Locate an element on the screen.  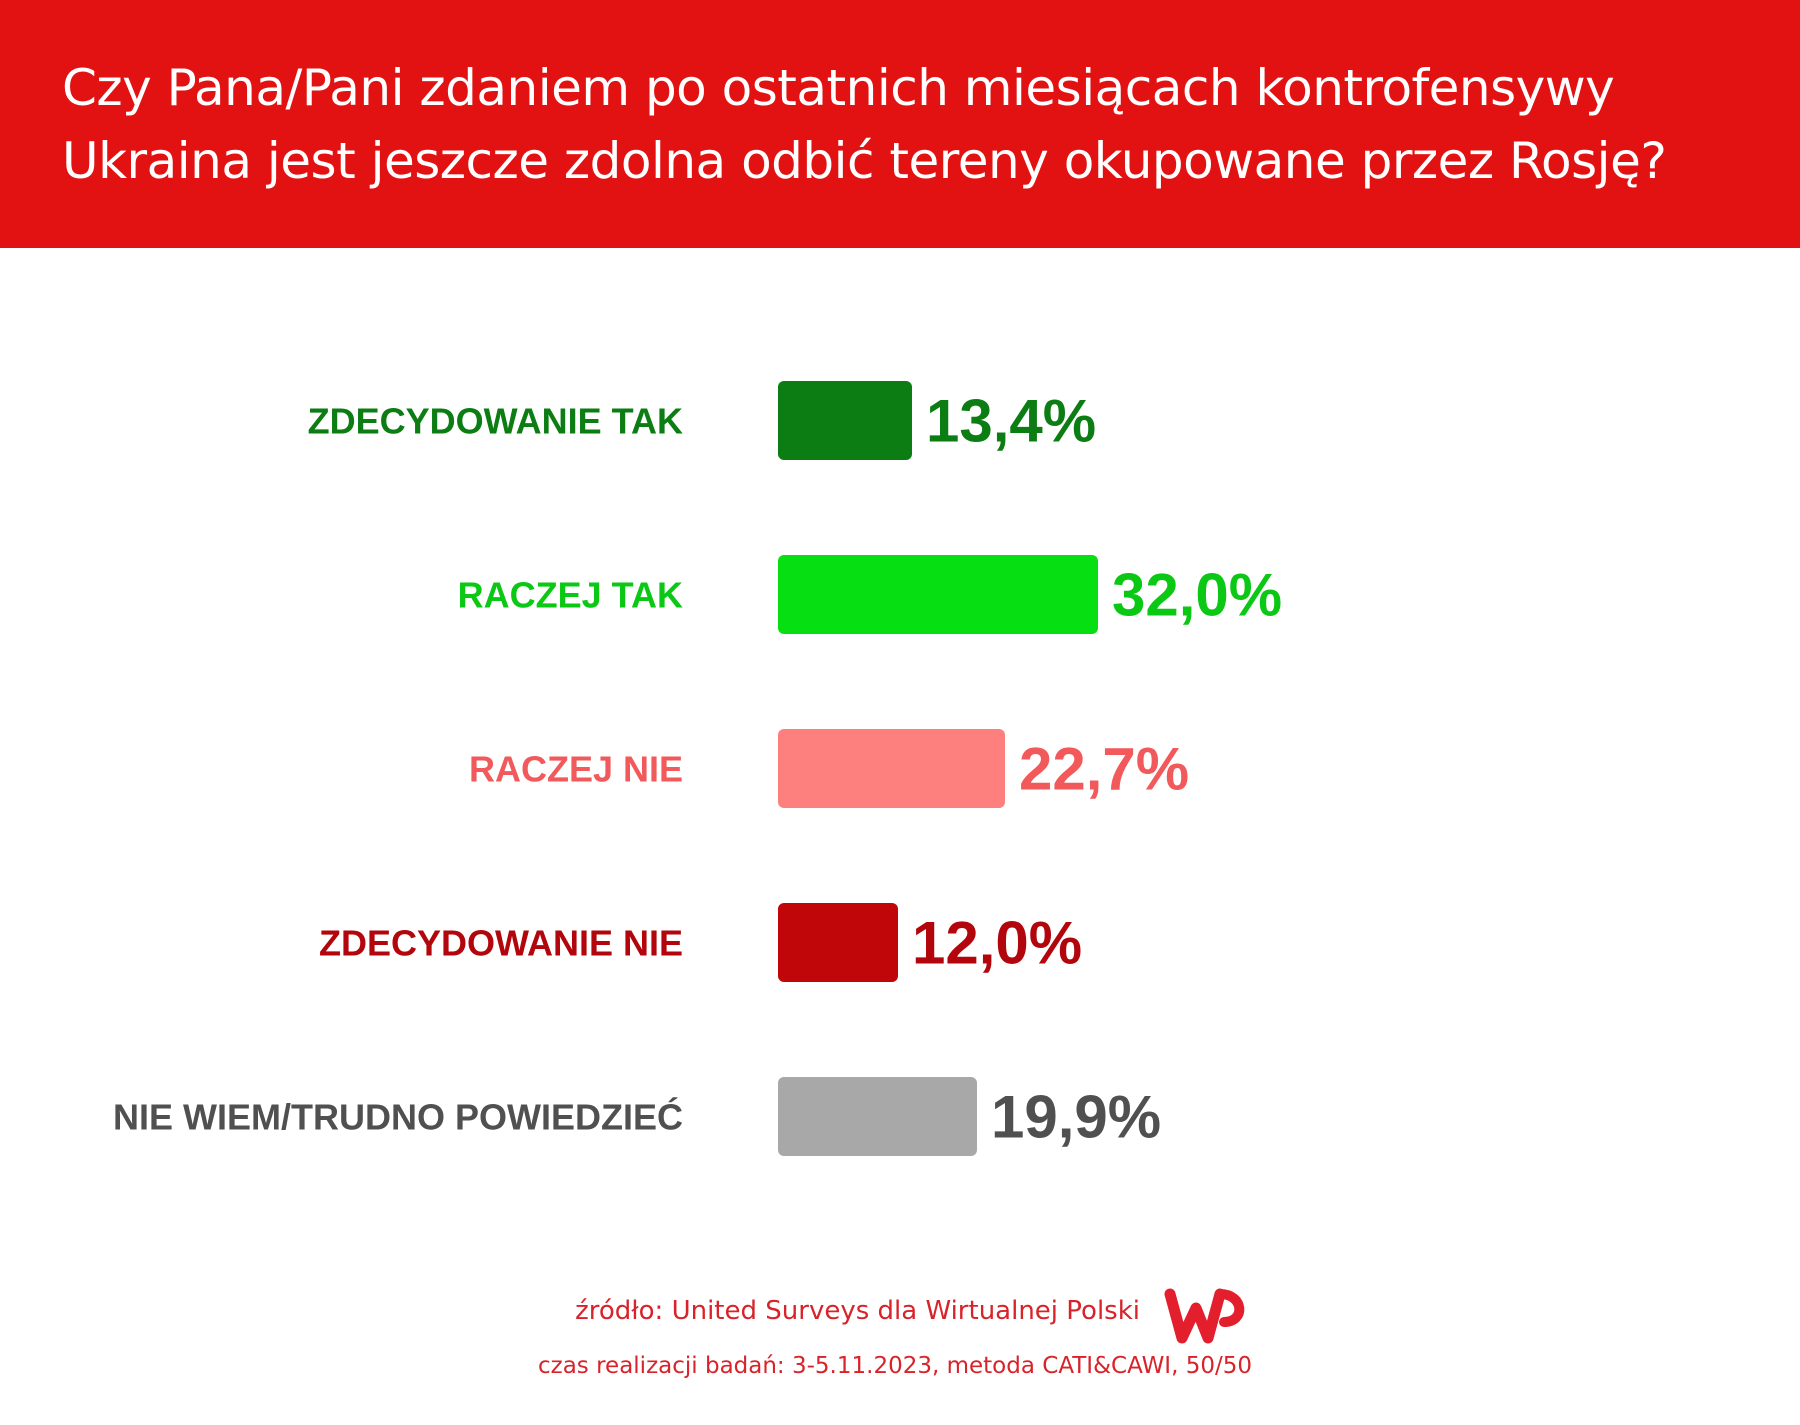
category-label-zdecydowanie-tak: ZDECYDOWANIE TAK is located at coordinates (495, 421).